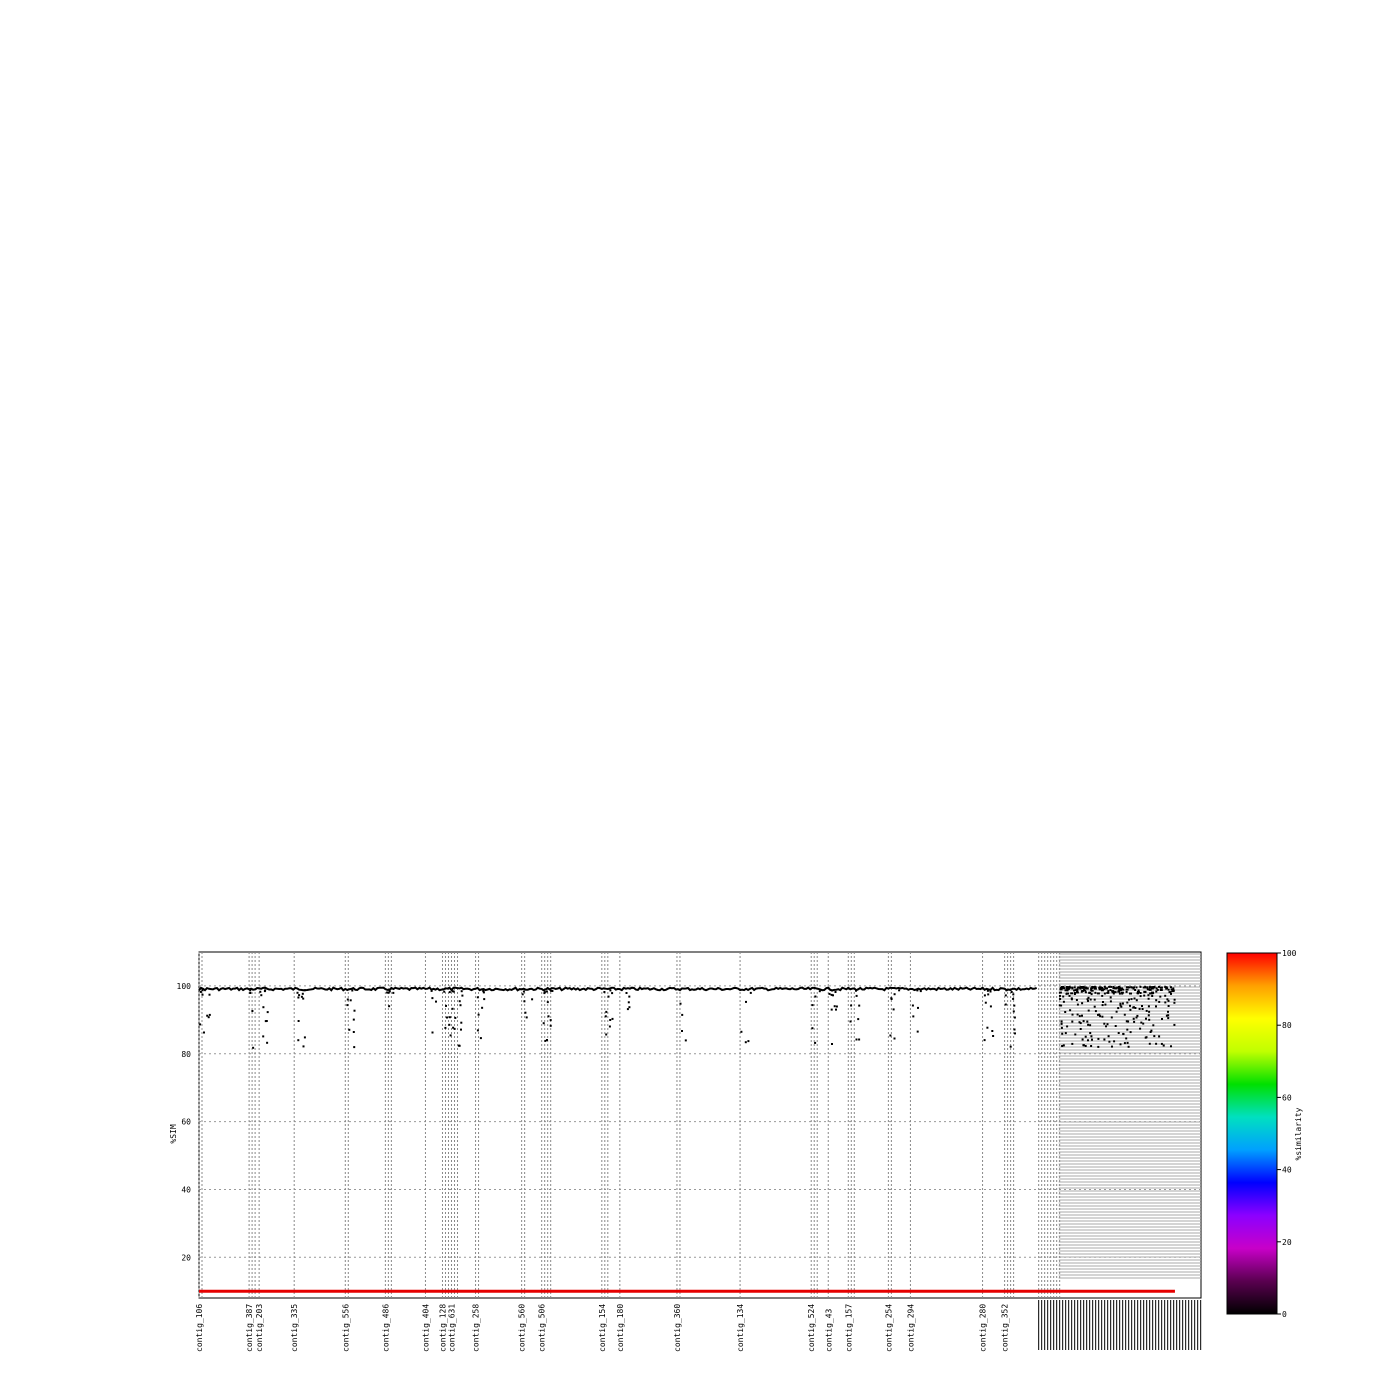 This screenshot has height=1400, width=1400. What do you see at coordinates (173, 1133) in the screenshot?
I see `y-axis-label: %SIM` at bounding box center [173, 1133].